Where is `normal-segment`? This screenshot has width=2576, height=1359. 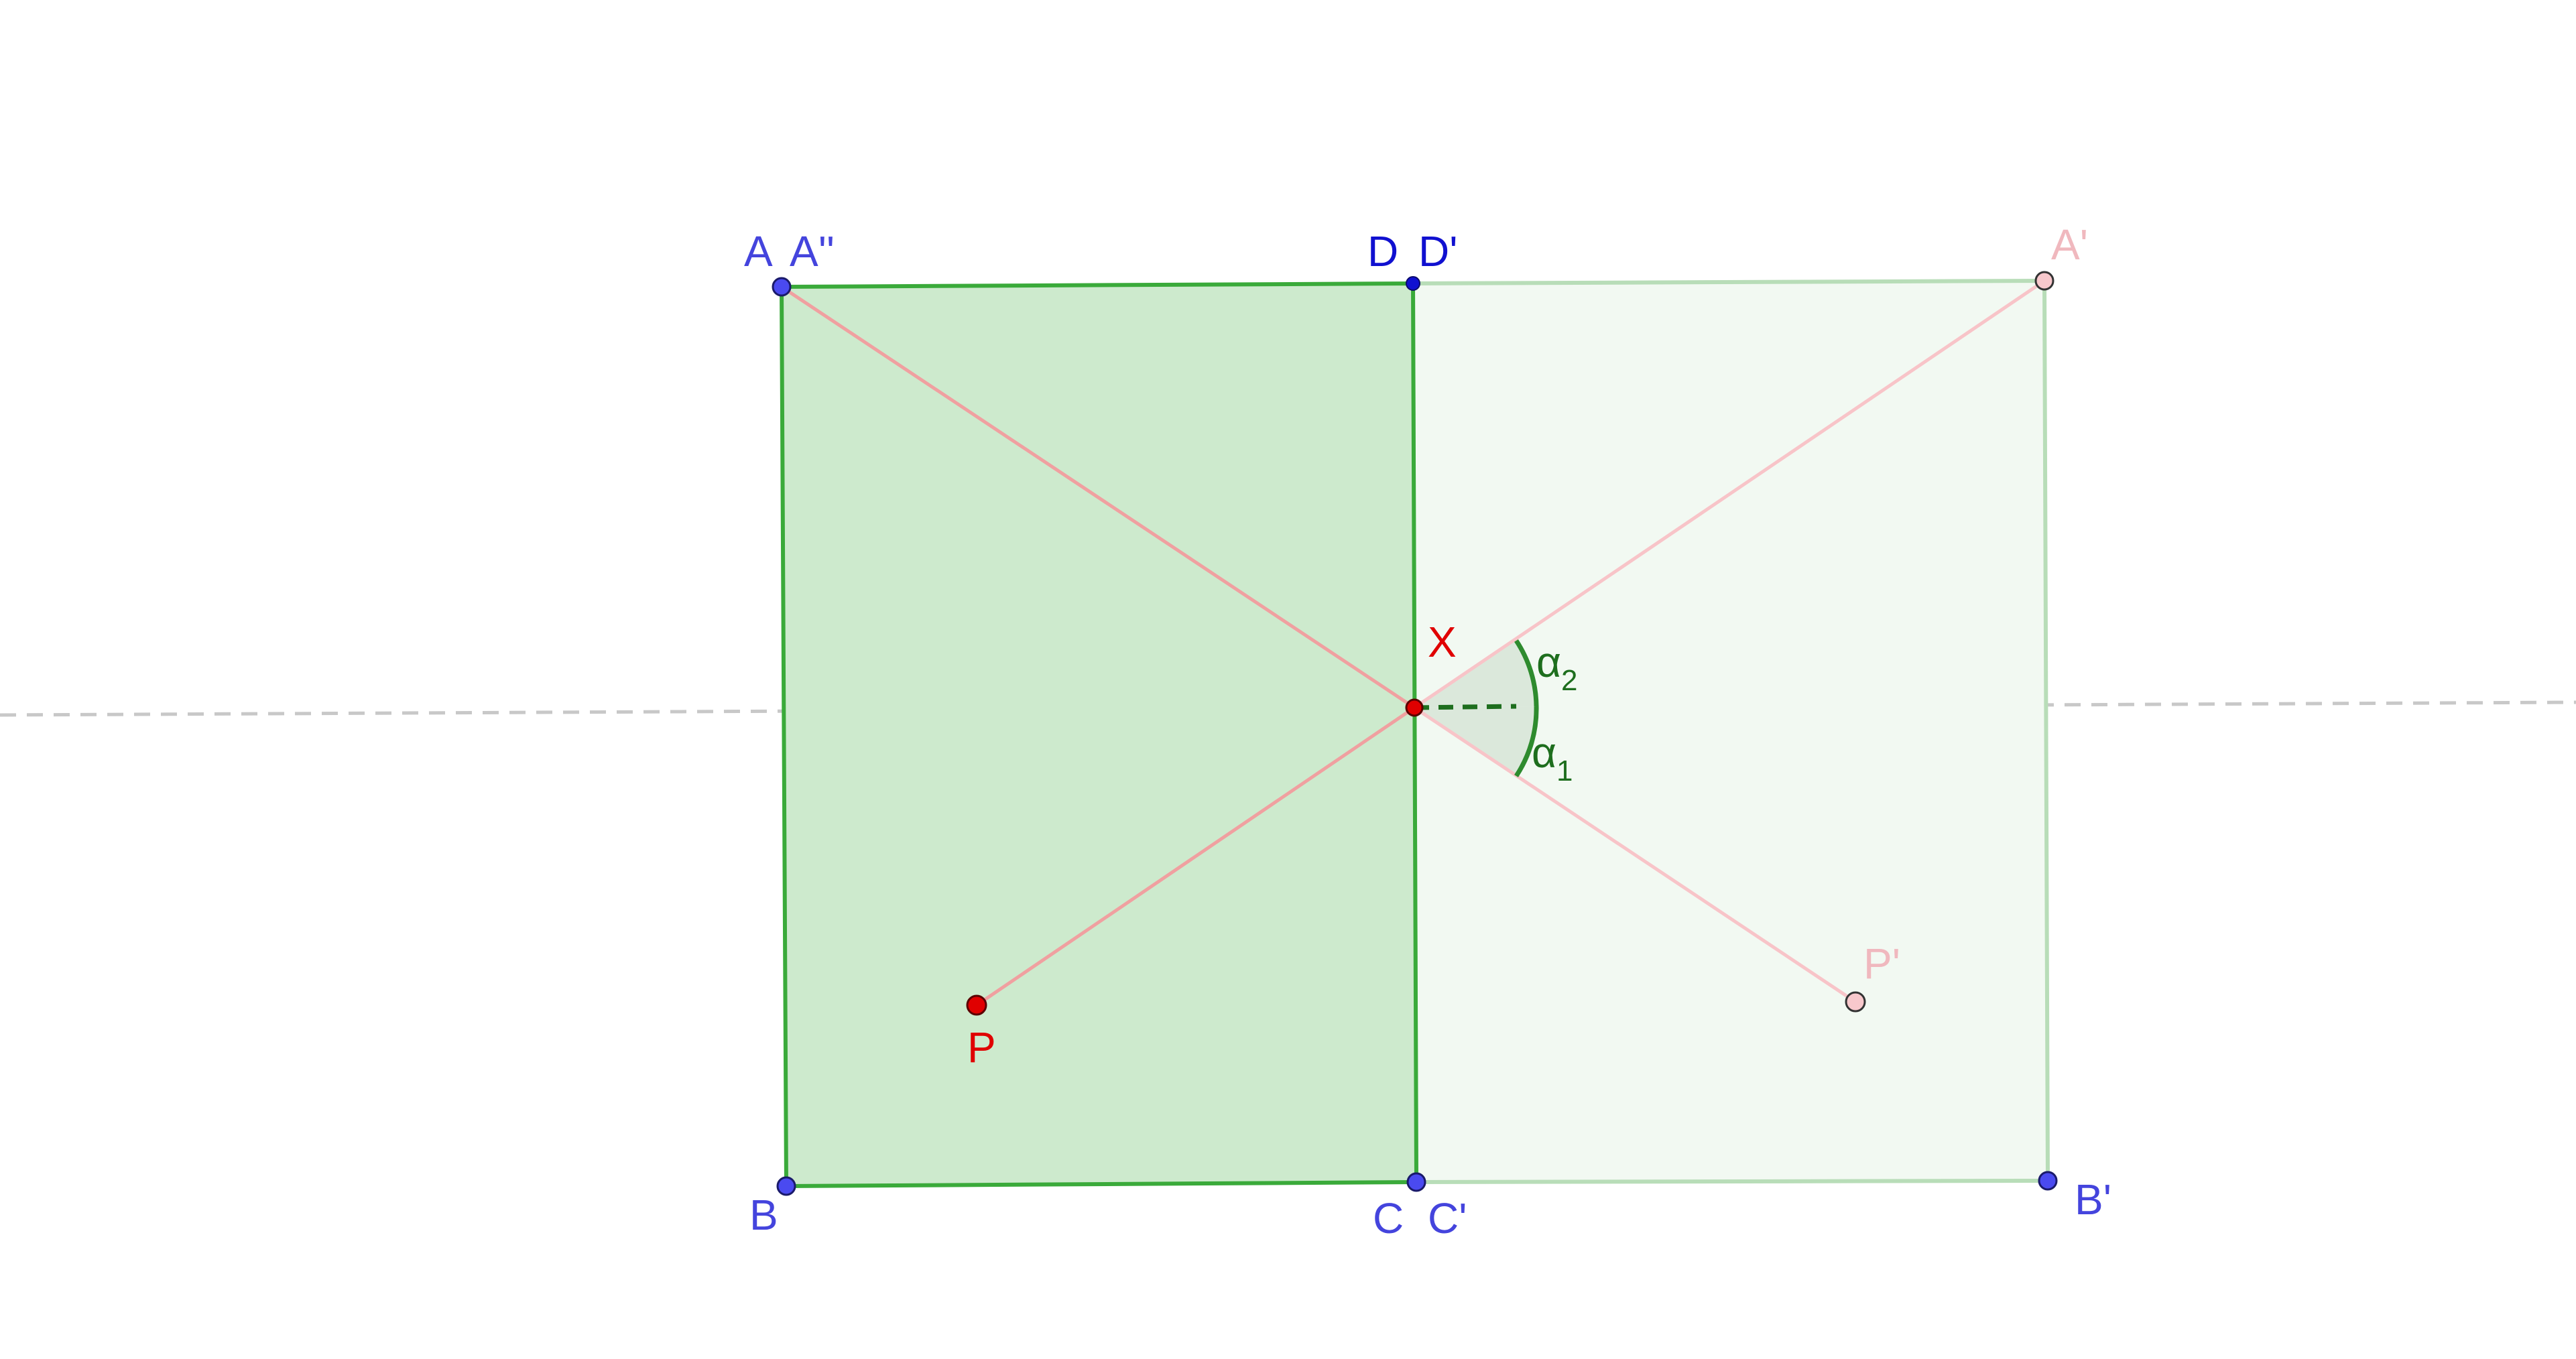
normal-segment is located at coordinates (1466, 707).